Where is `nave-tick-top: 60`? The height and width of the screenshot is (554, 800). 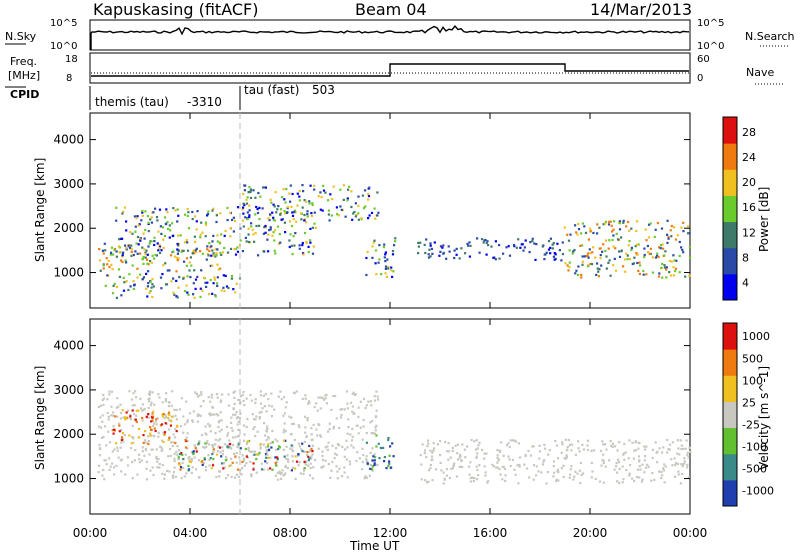 nave-tick-top: 60 is located at coordinates (703, 59).